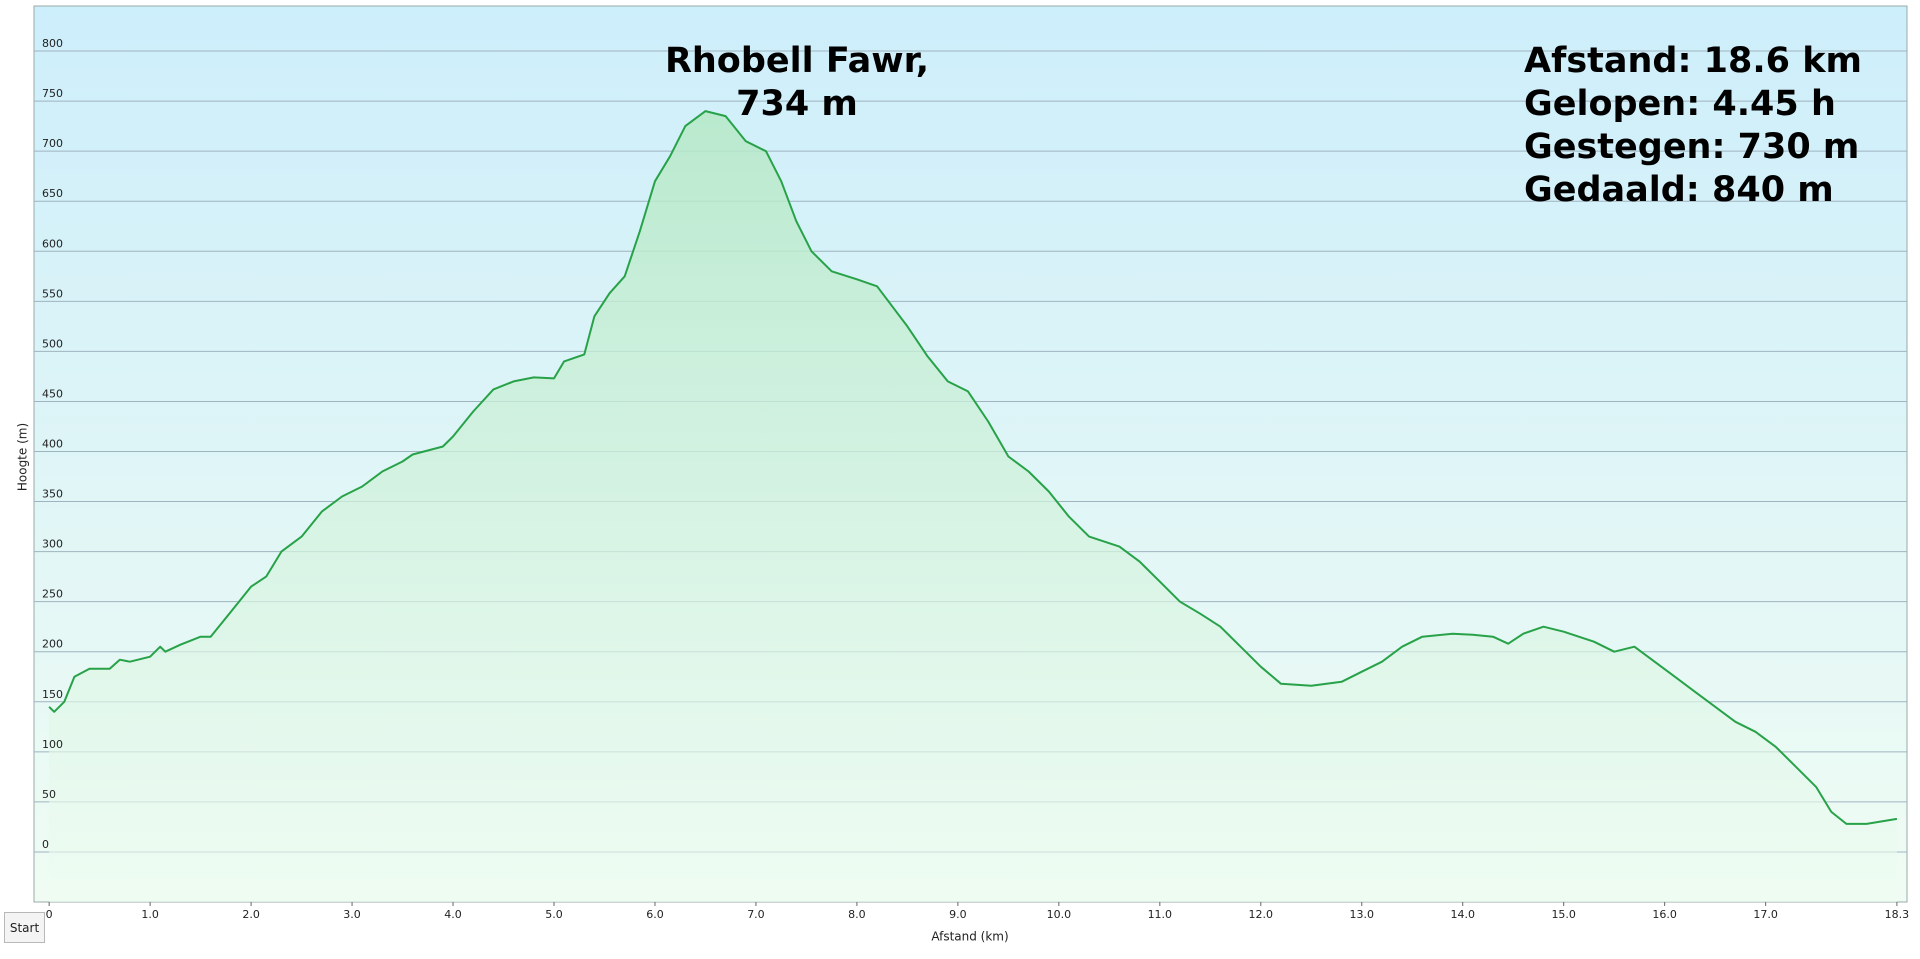 The image size is (1920, 959). What do you see at coordinates (453, 914) in the screenshot?
I see `x-tick-label: 4.0` at bounding box center [453, 914].